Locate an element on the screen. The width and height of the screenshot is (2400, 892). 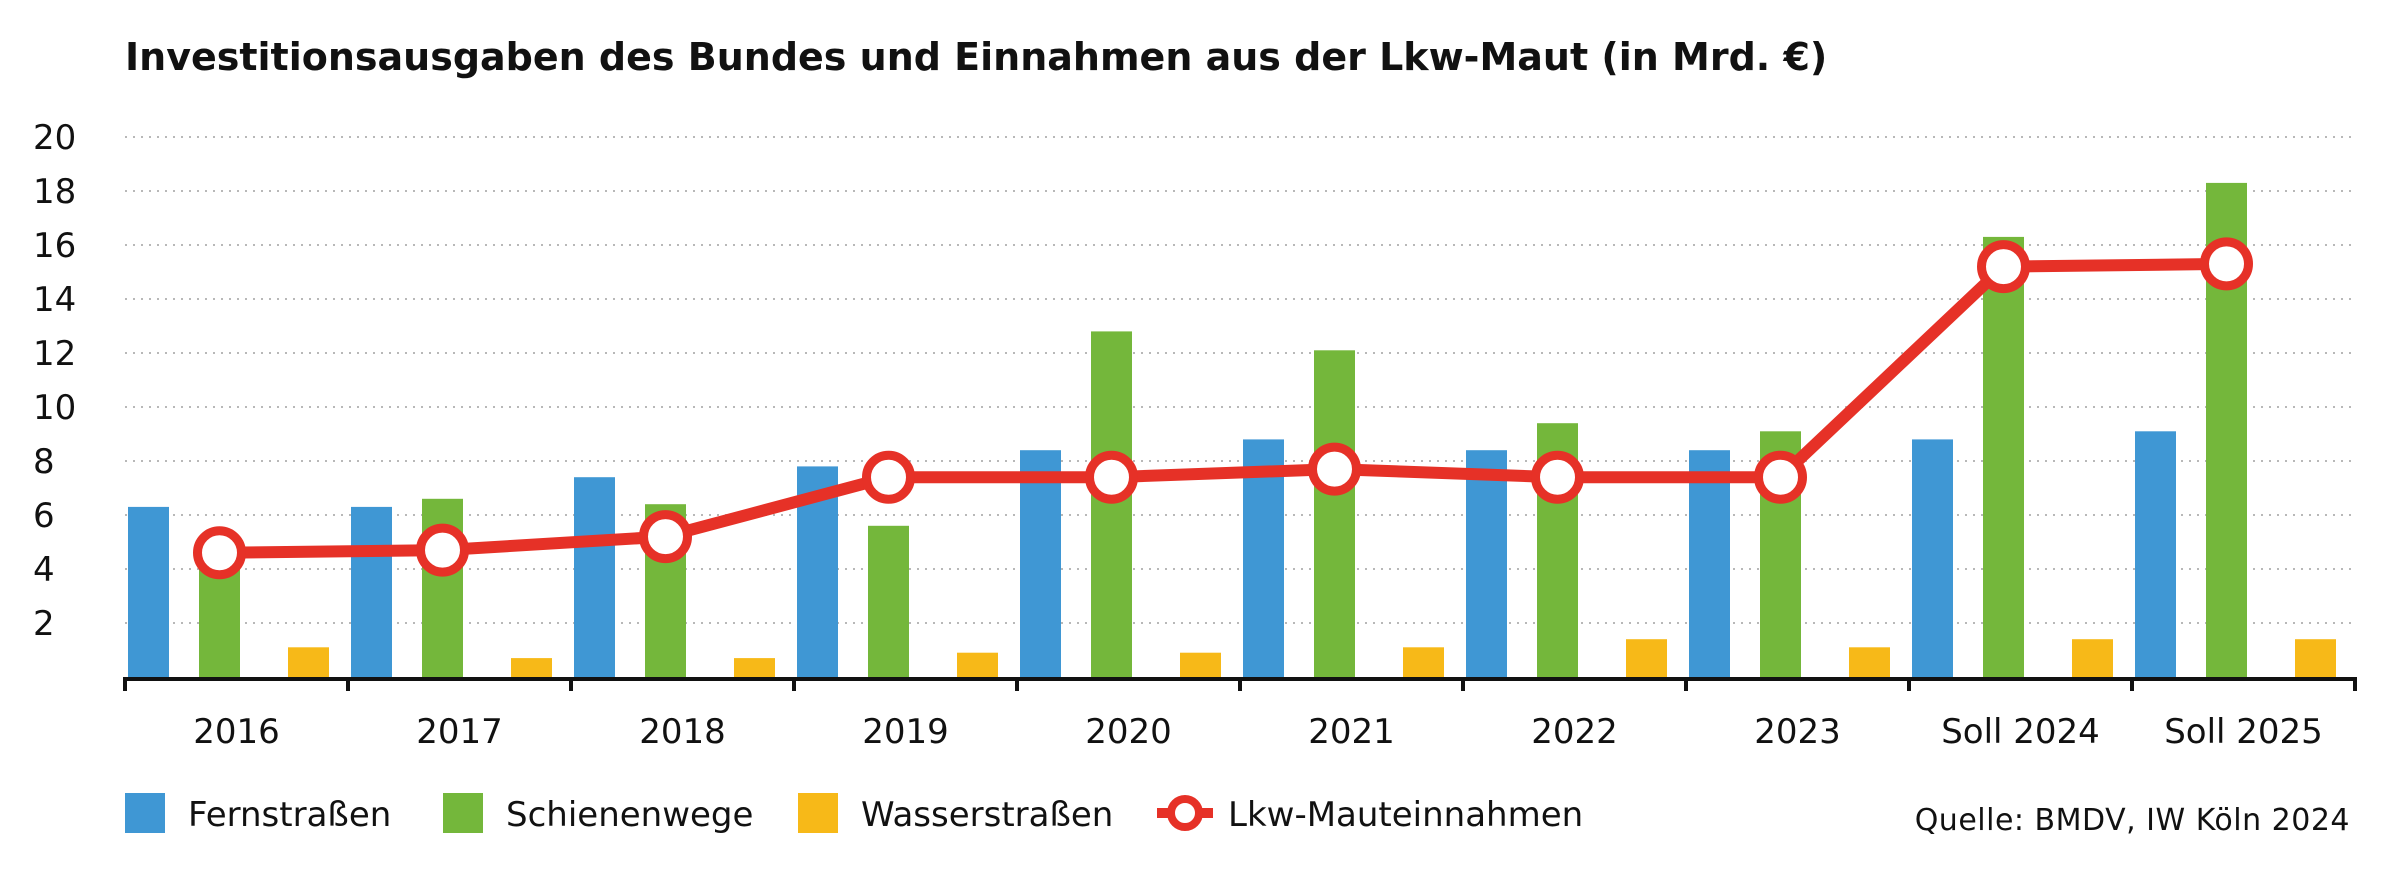
y-tick-label: 20 is located at coordinates (54, 138).